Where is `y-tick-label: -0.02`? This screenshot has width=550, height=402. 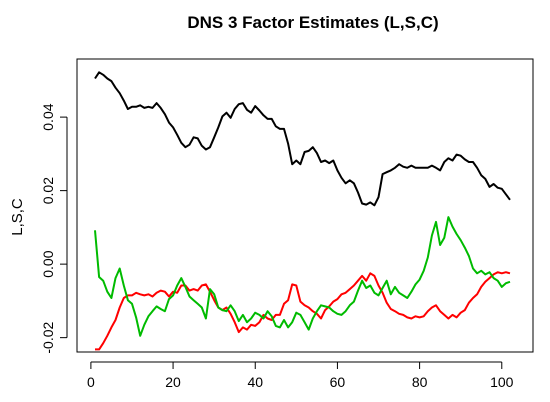 y-tick-label: -0.02 is located at coordinates (48, 337).